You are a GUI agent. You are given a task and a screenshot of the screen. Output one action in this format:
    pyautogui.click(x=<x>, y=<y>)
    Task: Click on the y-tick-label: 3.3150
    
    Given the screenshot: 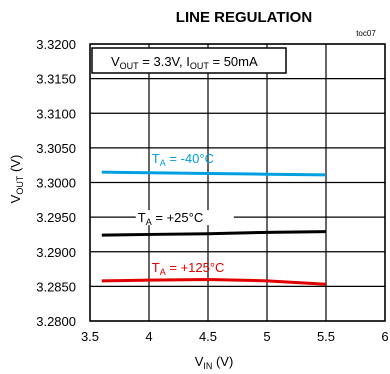 What is the action you would take?
    pyautogui.click(x=56, y=79)
    